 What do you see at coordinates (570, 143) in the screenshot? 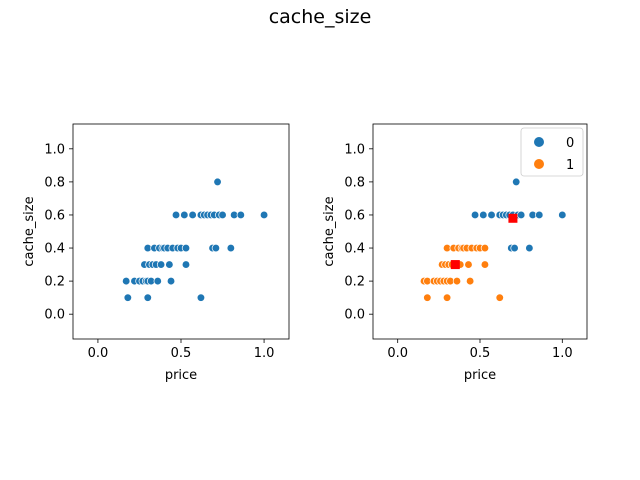
I see `legend-label: 0` at bounding box center [570, 143].